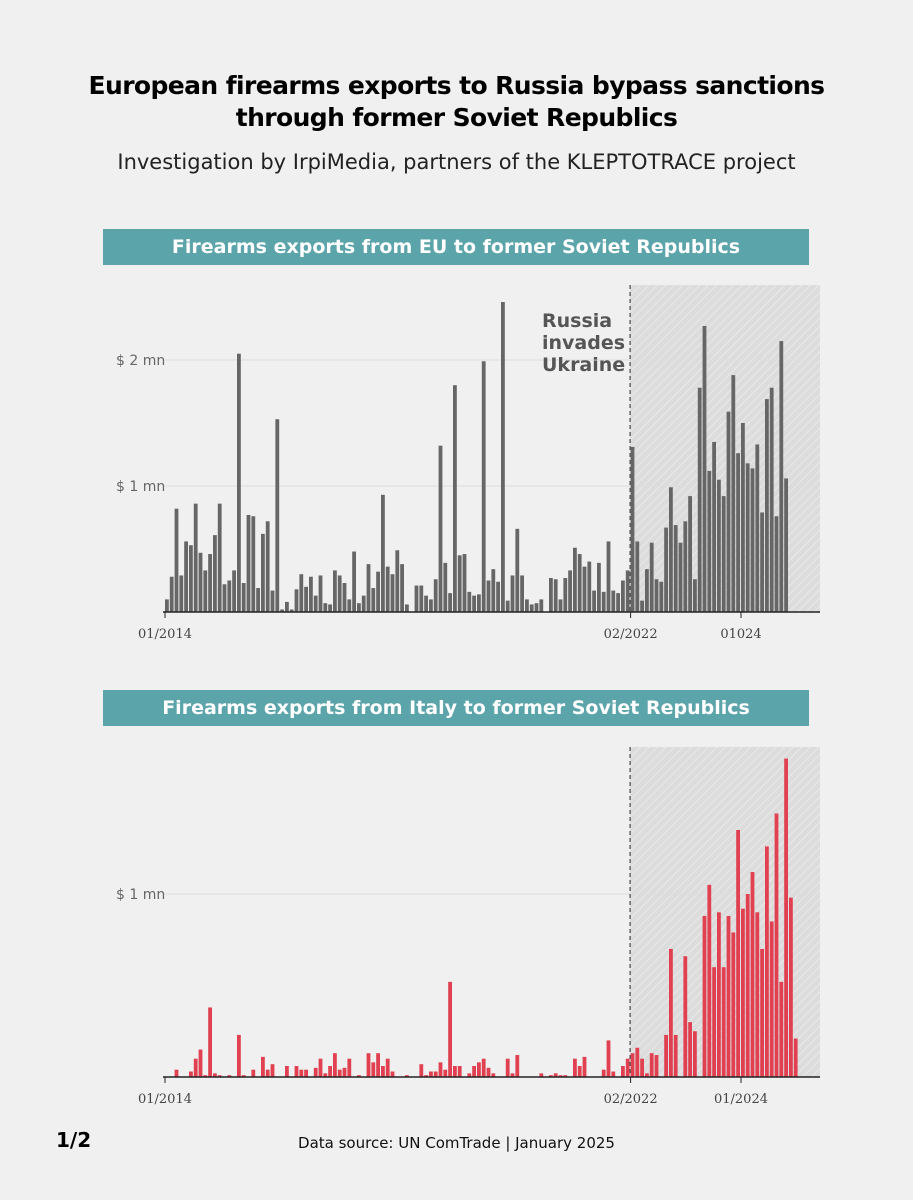  I want to click on italy-x-tick-label: 01/2014, so click(165, 1099).